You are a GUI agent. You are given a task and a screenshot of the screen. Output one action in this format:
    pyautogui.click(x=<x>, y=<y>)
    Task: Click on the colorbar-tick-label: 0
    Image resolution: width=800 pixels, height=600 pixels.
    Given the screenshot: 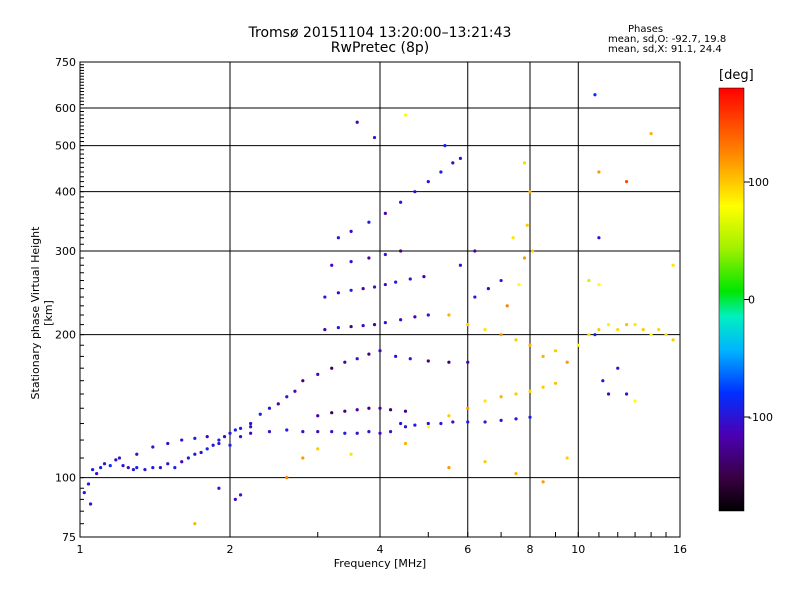 What is the action you would take?
    pyautogui.click(x=751, y=300)
    